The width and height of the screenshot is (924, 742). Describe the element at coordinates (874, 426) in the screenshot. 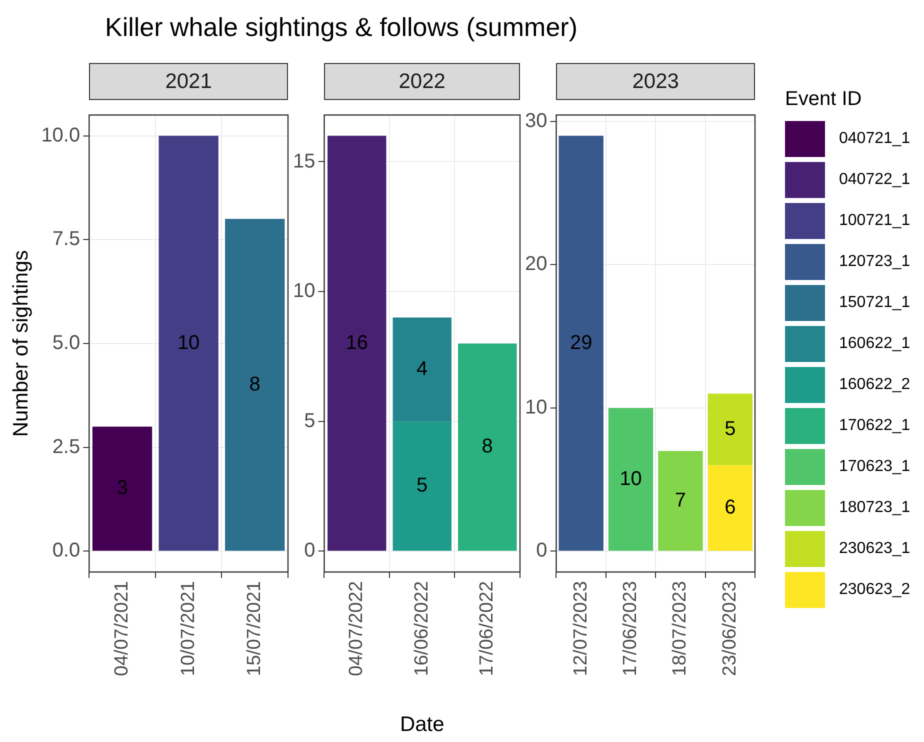

I see `legend-label: 170622_1` at that location.